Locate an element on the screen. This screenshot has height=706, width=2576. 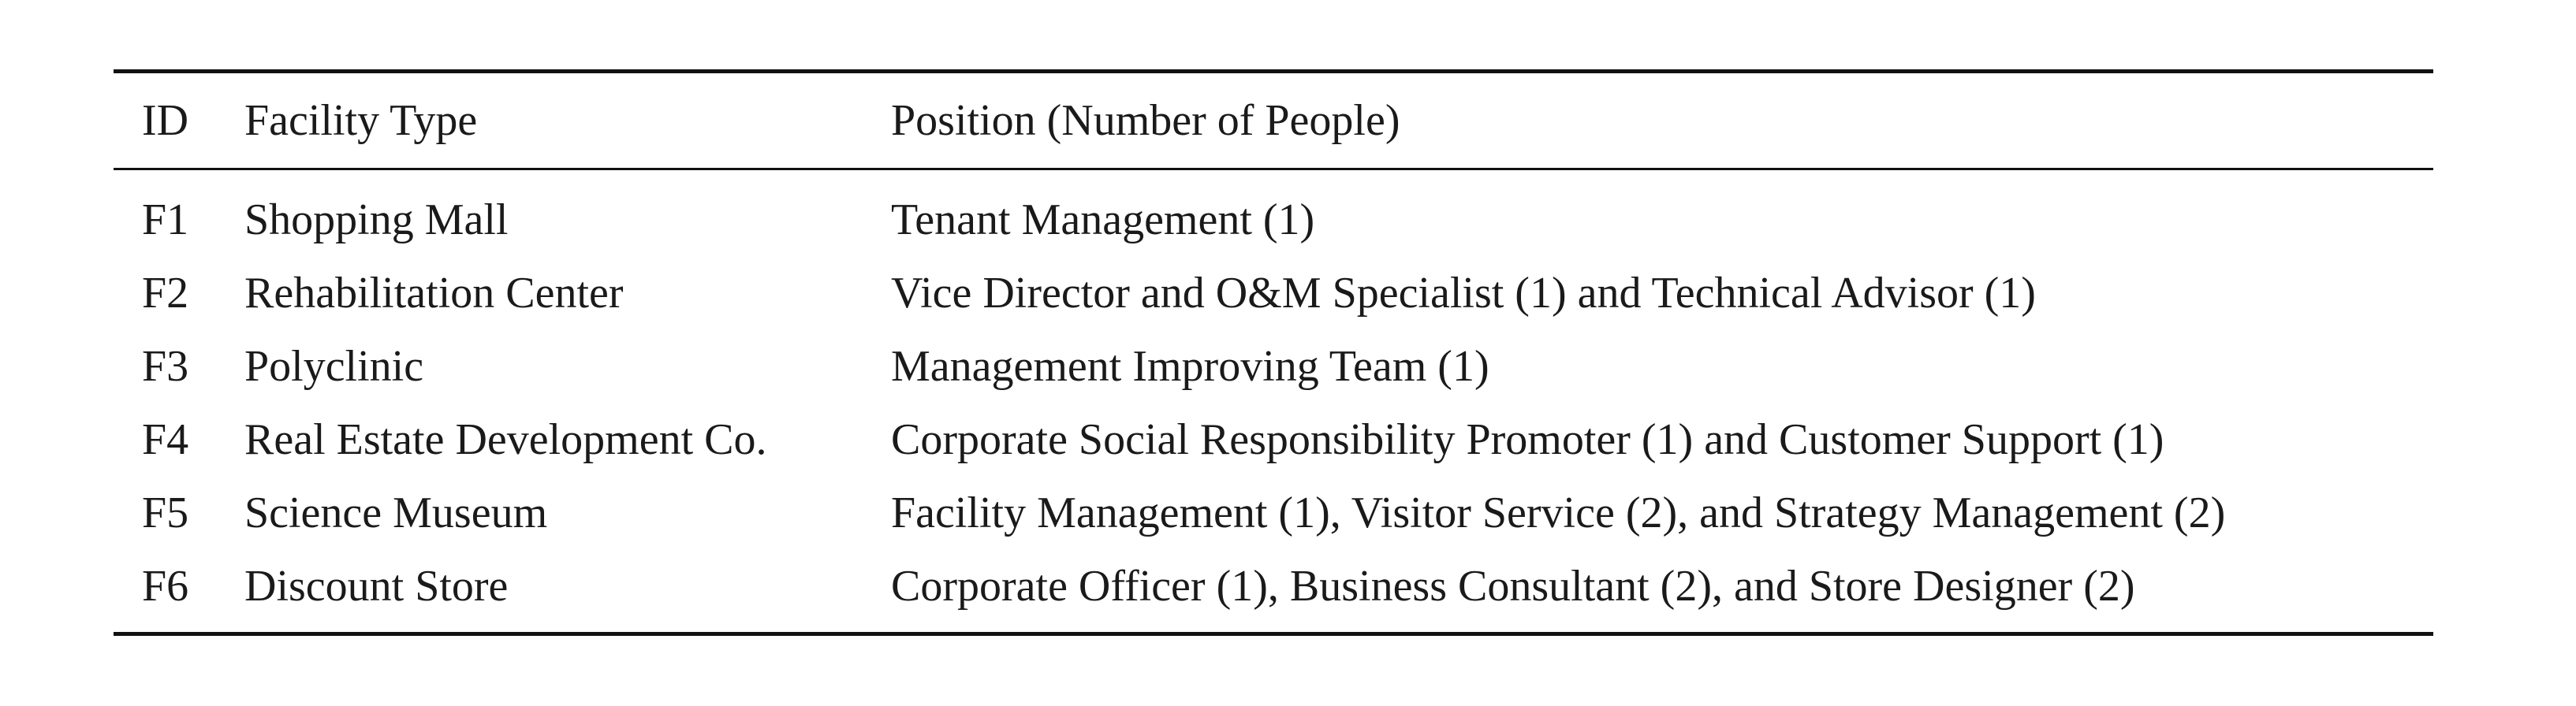
row-id: F4 is located at coordinates (166, 439).